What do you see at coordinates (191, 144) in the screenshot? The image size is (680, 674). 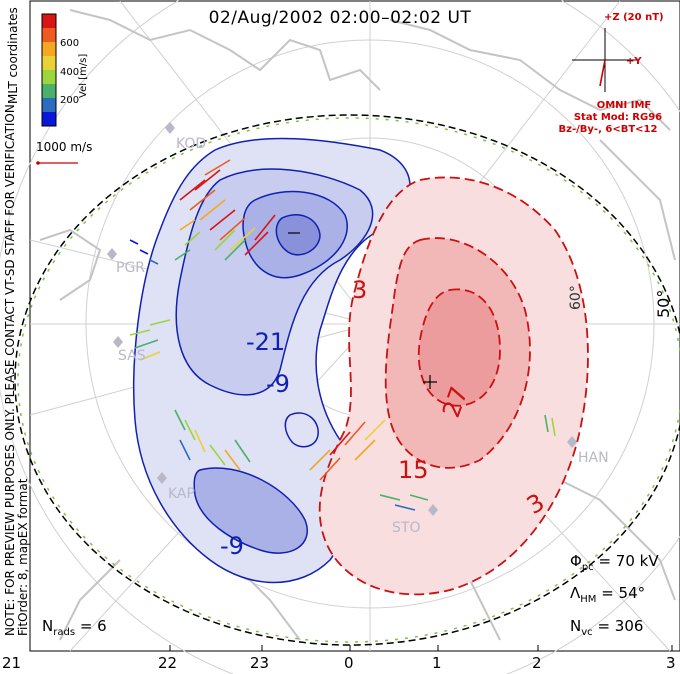 I see `station-label-kod: KOD` at bounding box center [191, 144].